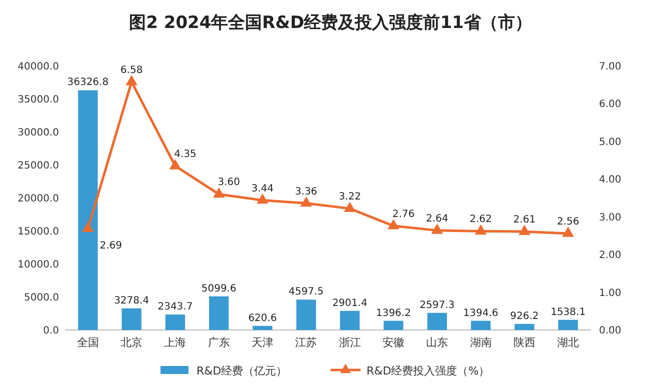 This screenshot has height=385, width=661. What do you see at coordinates (403, 214) in the screenshot?
I see `data-label: 2.76` at bounding box center [403, 214].